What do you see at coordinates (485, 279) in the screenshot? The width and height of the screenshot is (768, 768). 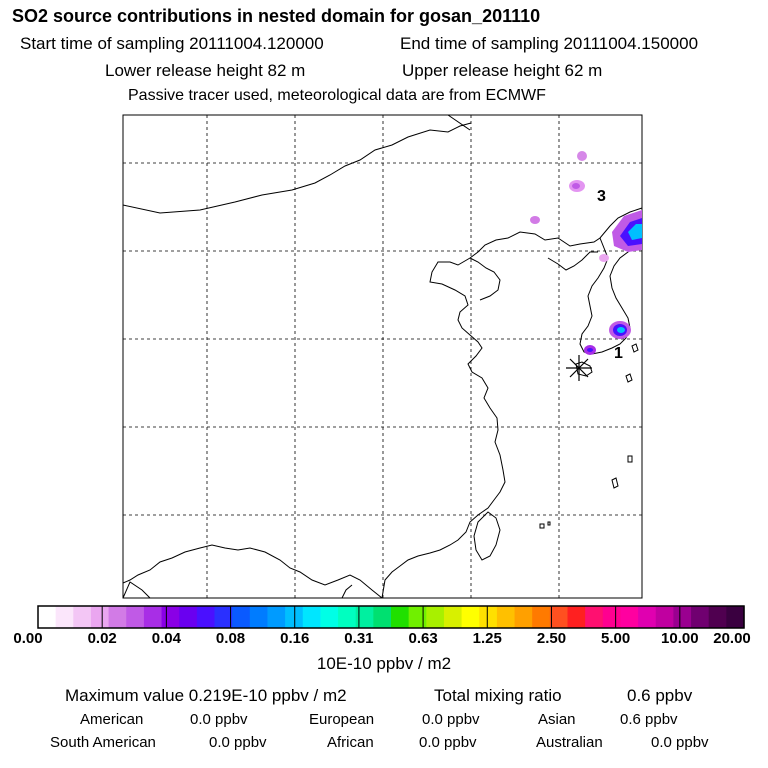 I see `bohai-coast` at bounding box center [485, 279].